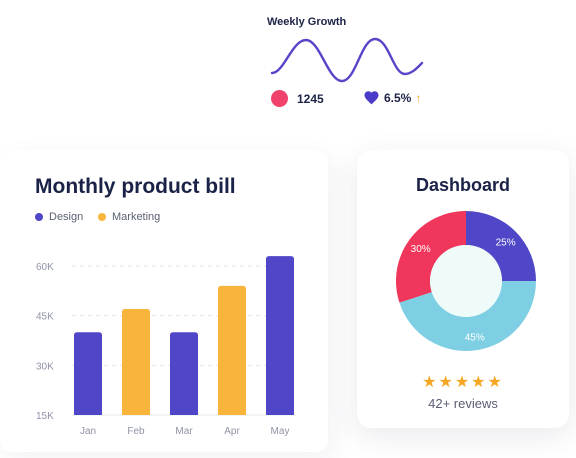 The image size is (576, 458). I want to click on growth-percent: 6.5%, so click(398, 97).